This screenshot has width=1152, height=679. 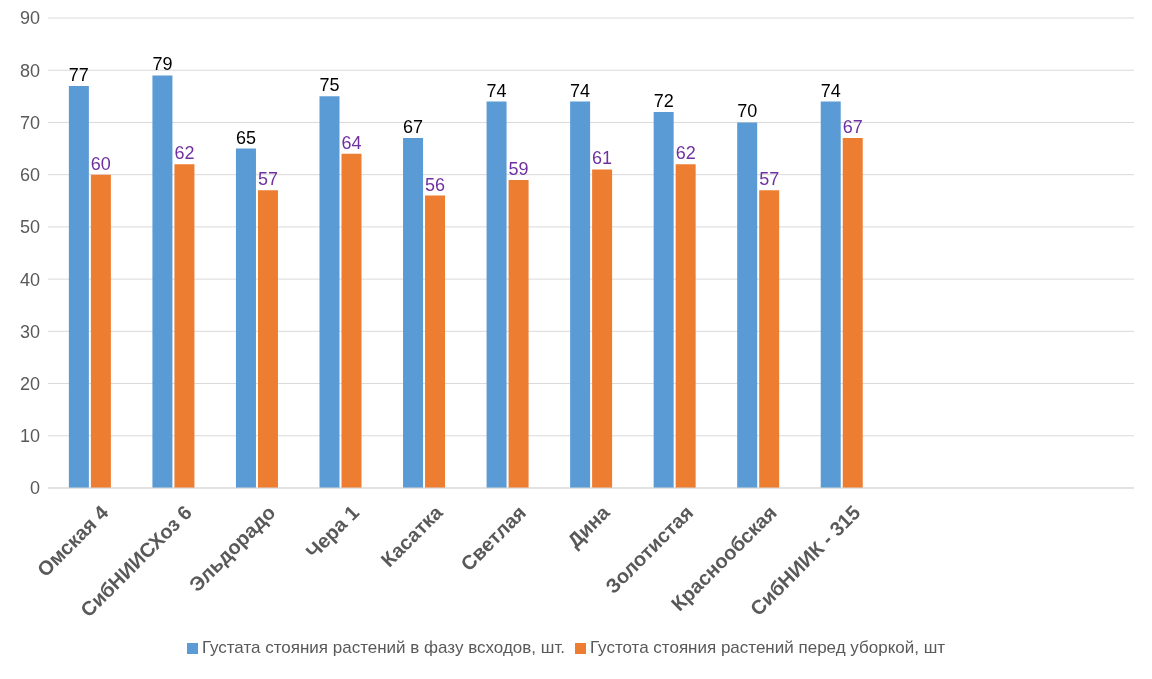 I want to click on data-label: 65, so click(x=245, y=137).